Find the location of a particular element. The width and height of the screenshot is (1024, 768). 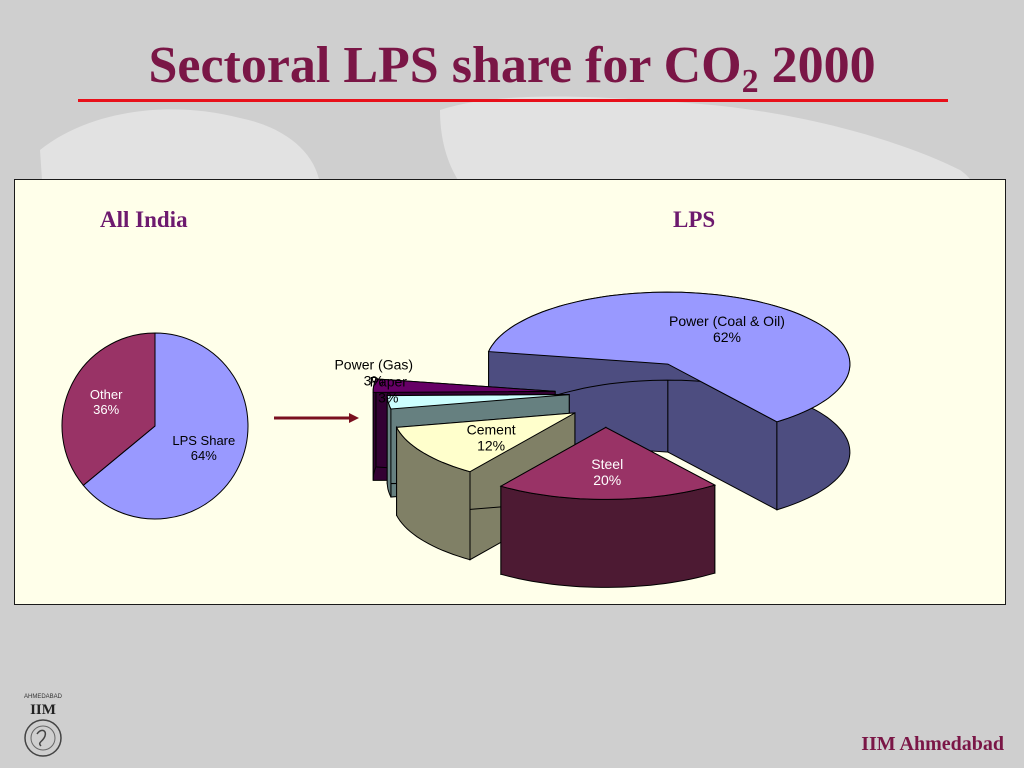

footer-institution: IIM Ahmedabad is located at coordinates (932, 744).